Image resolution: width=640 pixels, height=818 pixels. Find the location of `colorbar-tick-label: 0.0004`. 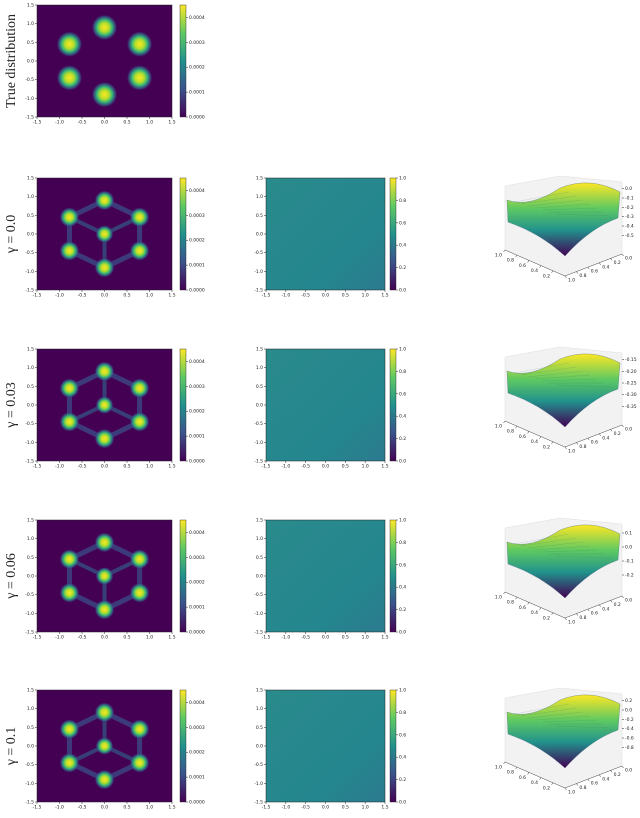

colorbar-tick-label: 0.0004 is located at coordinates (197, 362).